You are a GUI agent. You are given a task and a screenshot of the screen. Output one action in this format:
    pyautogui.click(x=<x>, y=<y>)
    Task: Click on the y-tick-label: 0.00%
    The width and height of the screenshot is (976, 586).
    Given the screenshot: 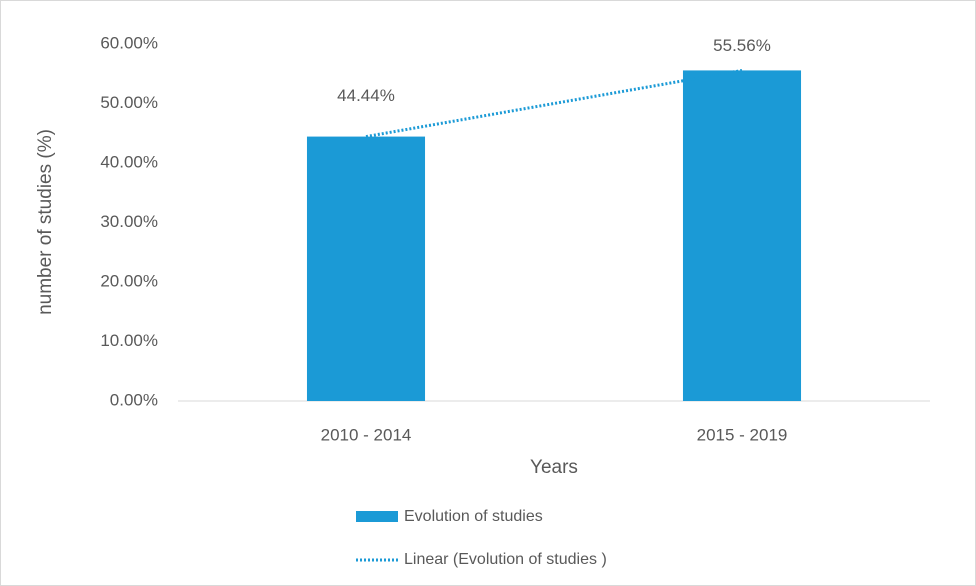 What is the action you would take?
    pyautogui.click(x=134, y=399)
    